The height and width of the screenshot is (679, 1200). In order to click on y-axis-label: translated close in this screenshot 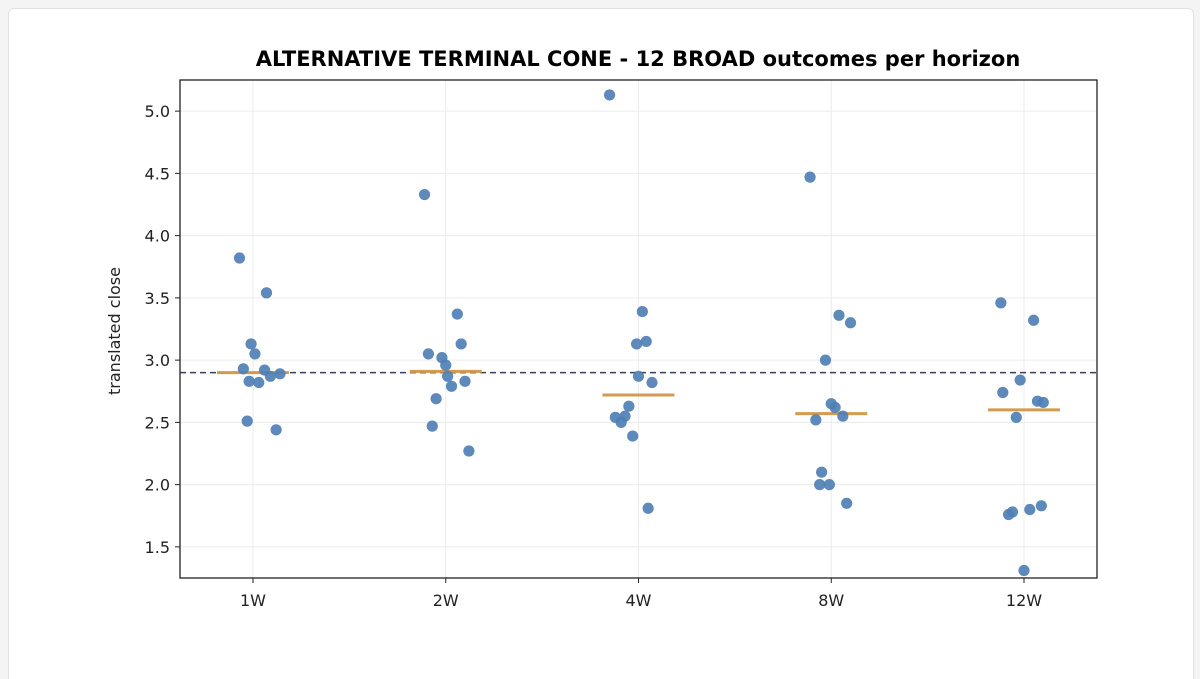, I will do `click(114, 331)`.